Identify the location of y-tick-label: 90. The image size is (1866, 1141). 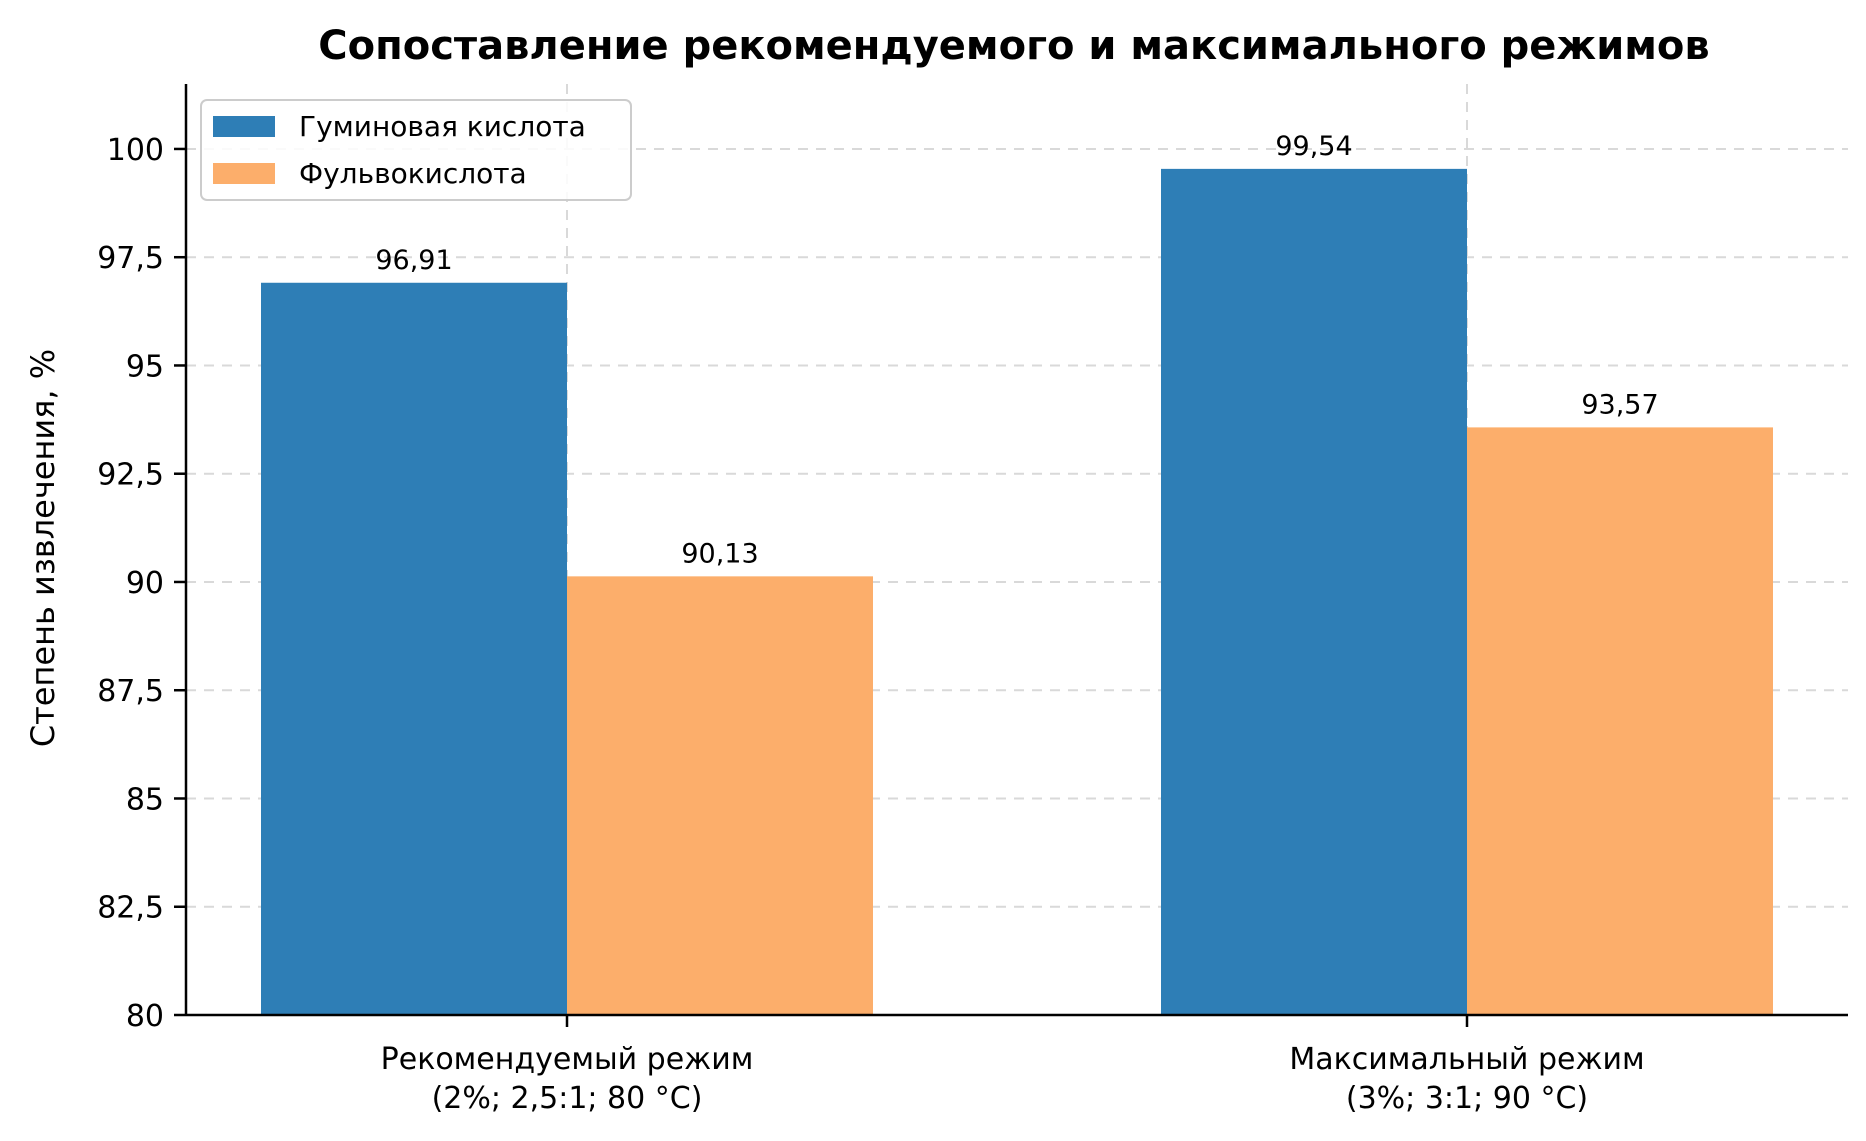
(145, 583).